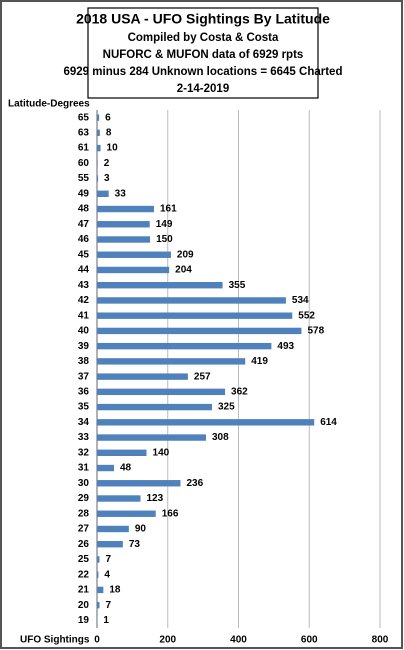 This screenshot has height=650, width=404. What do you see at coordinates (84, 391) in the screenshot?
I see `y-tick-label: 36` at bounding box center [84, 391].